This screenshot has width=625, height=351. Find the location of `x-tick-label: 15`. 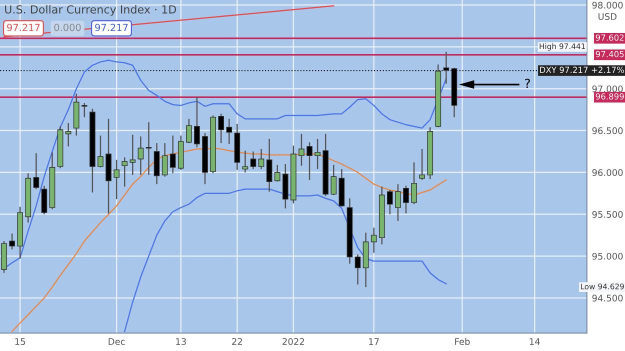

x-tick-label: 15 is located at coordinates (20, 341).